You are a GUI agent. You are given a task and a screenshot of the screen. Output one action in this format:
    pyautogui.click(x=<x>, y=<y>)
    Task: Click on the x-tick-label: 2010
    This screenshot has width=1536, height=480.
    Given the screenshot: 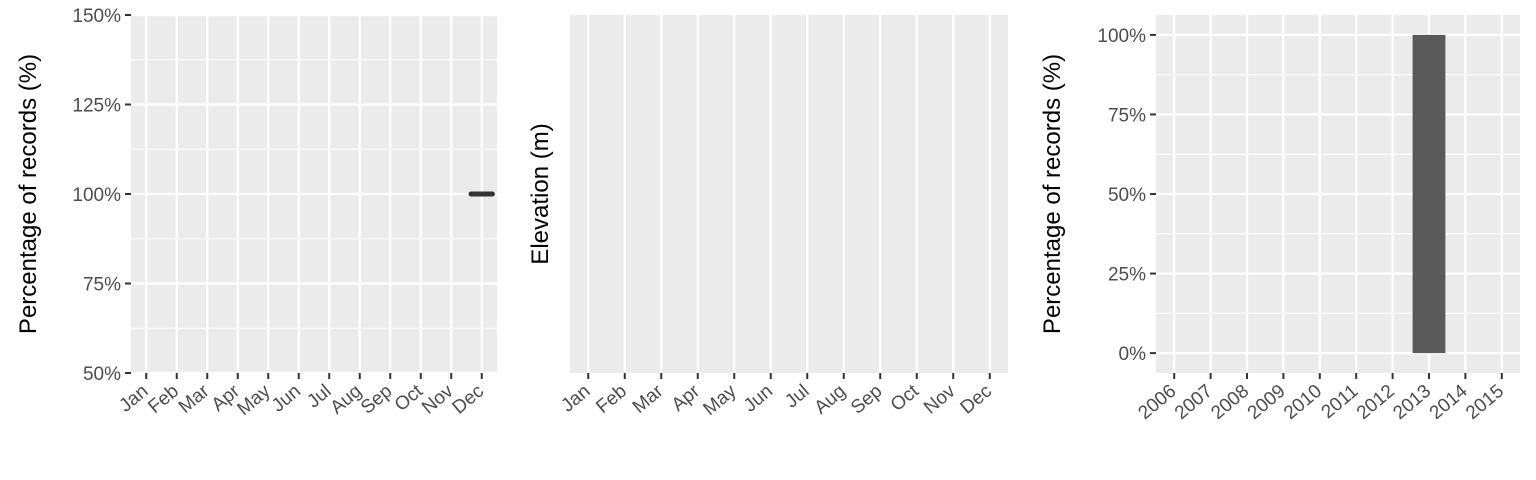 What is the action you would take?
    pyautogui.click(x=1303, y=402)
    